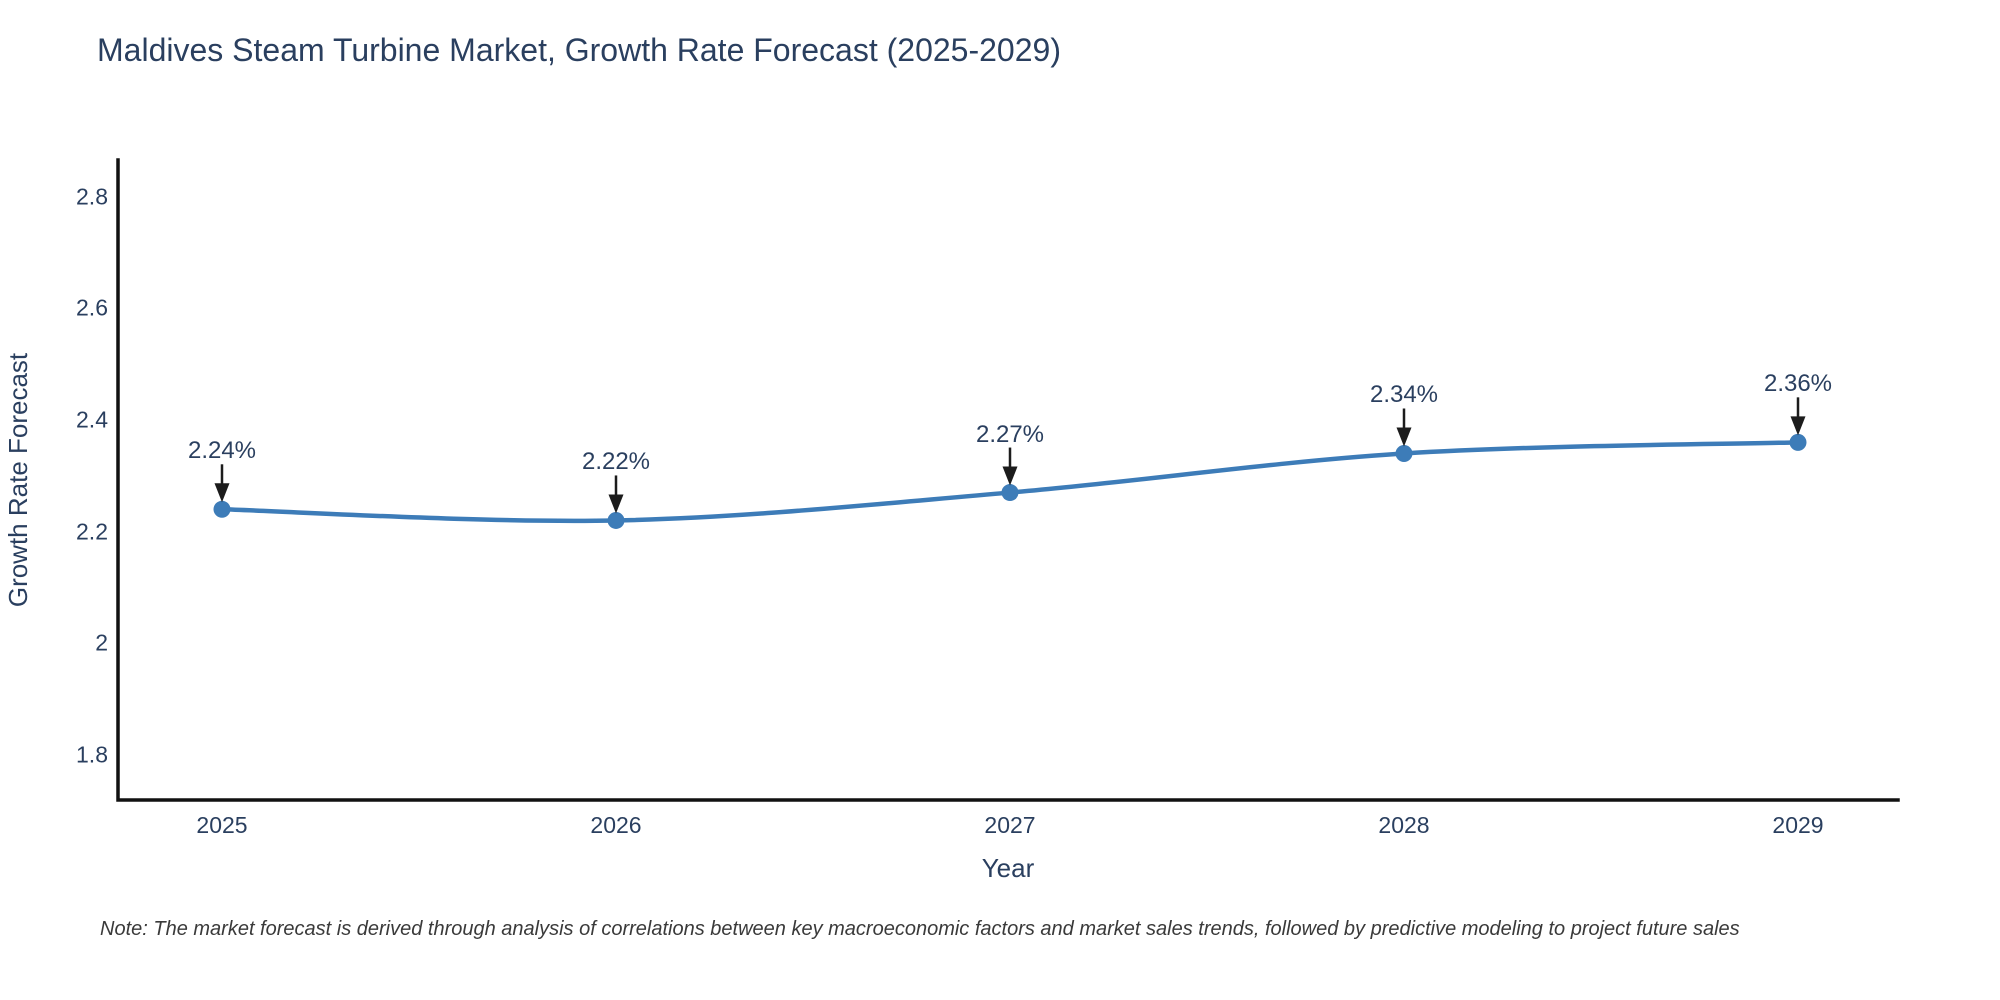  What do you see at coordinates (1008, 868) in the screenshot?
I see `x-axis-title: Year` at bounding box center [1008, 868].